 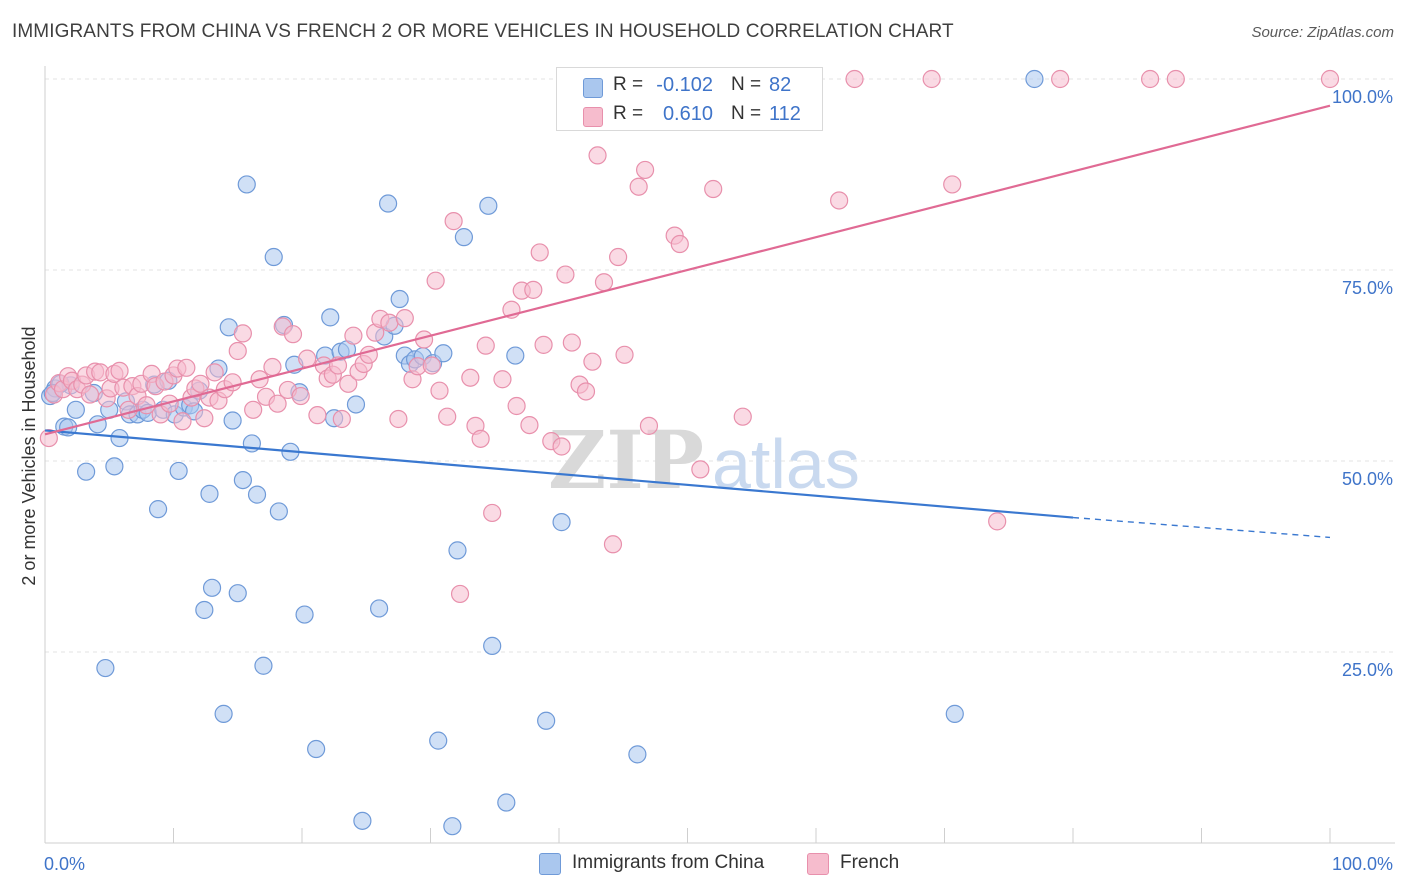 I want to click on chart-source: Source: ZipAtlas.com, so click(x=1322, y=32).